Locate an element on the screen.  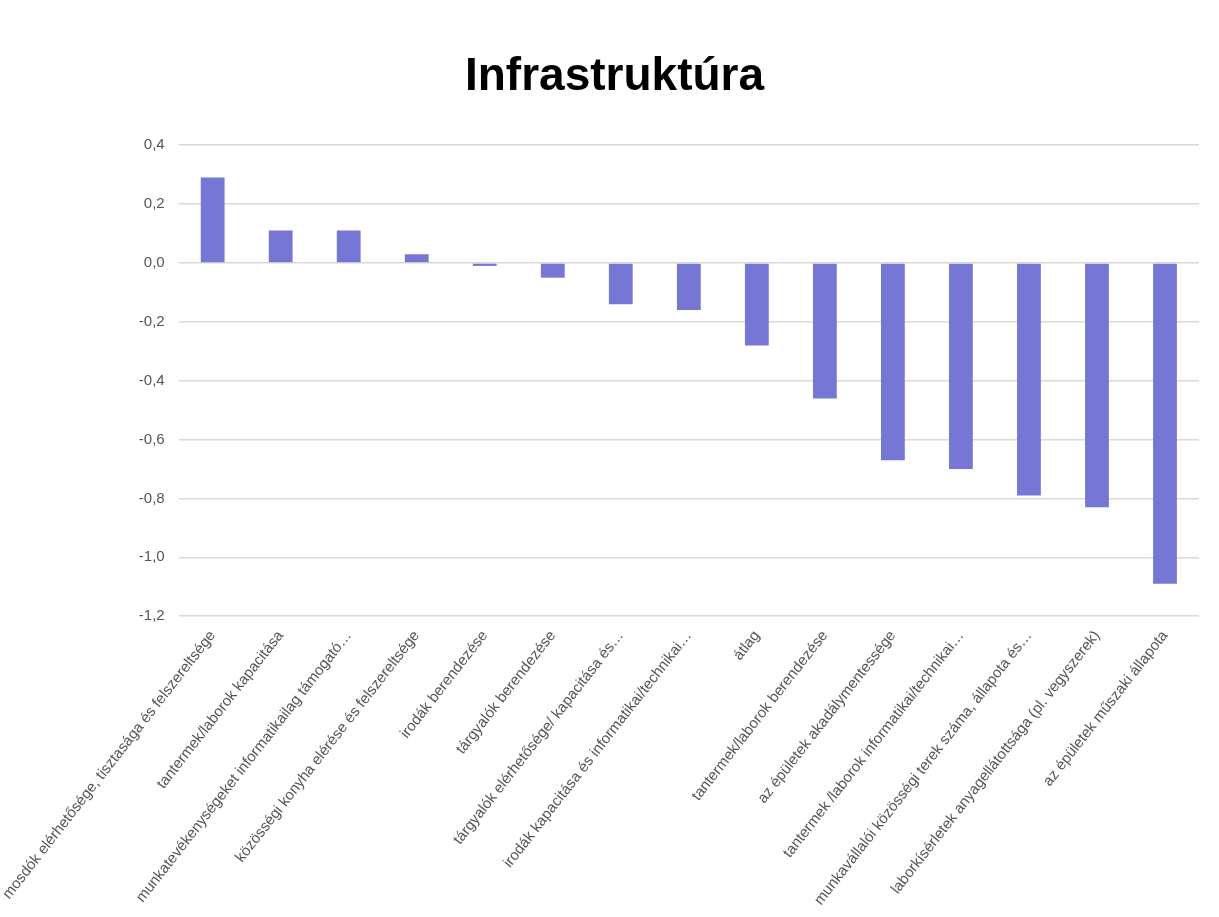
y-tick-label: -1,0 is located at coordinates (151, 556).